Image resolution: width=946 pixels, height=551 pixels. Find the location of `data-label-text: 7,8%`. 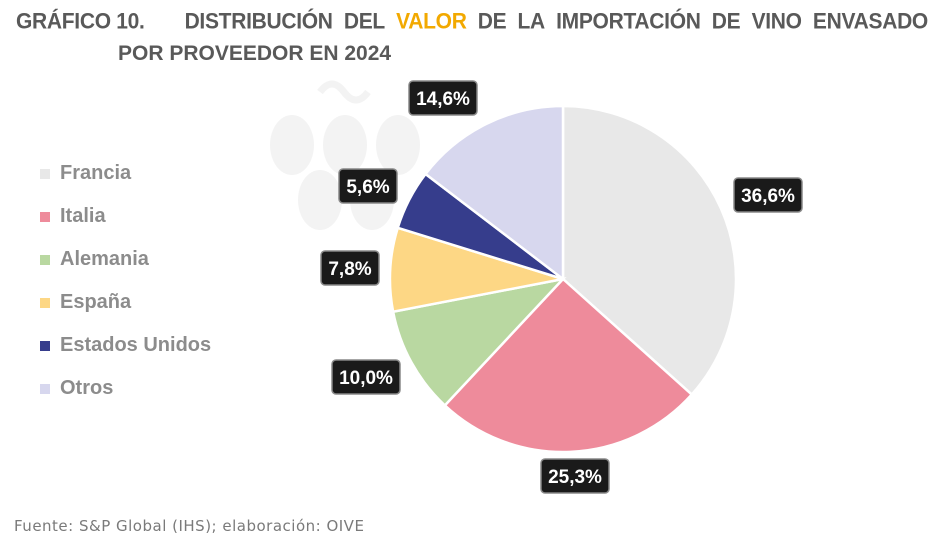

data-label-text: 7,8% is located at coordinates (349, 269).